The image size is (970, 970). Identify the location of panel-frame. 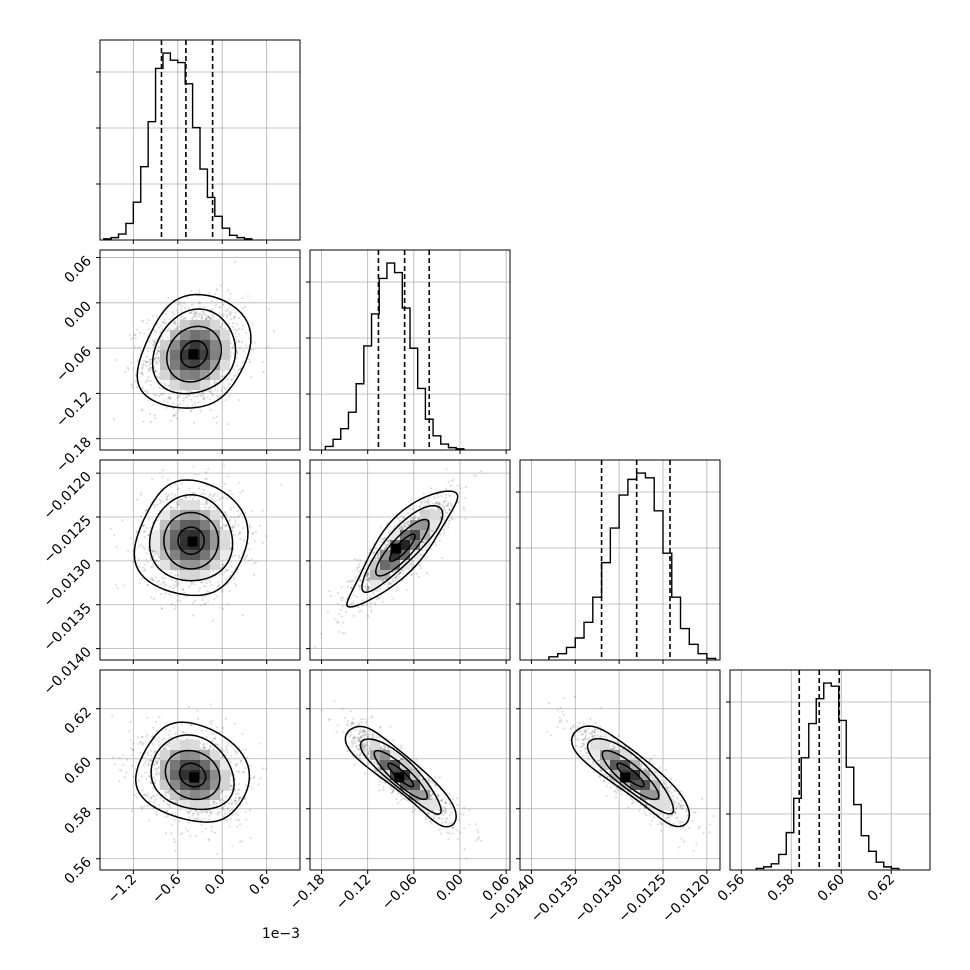
(620, 560).